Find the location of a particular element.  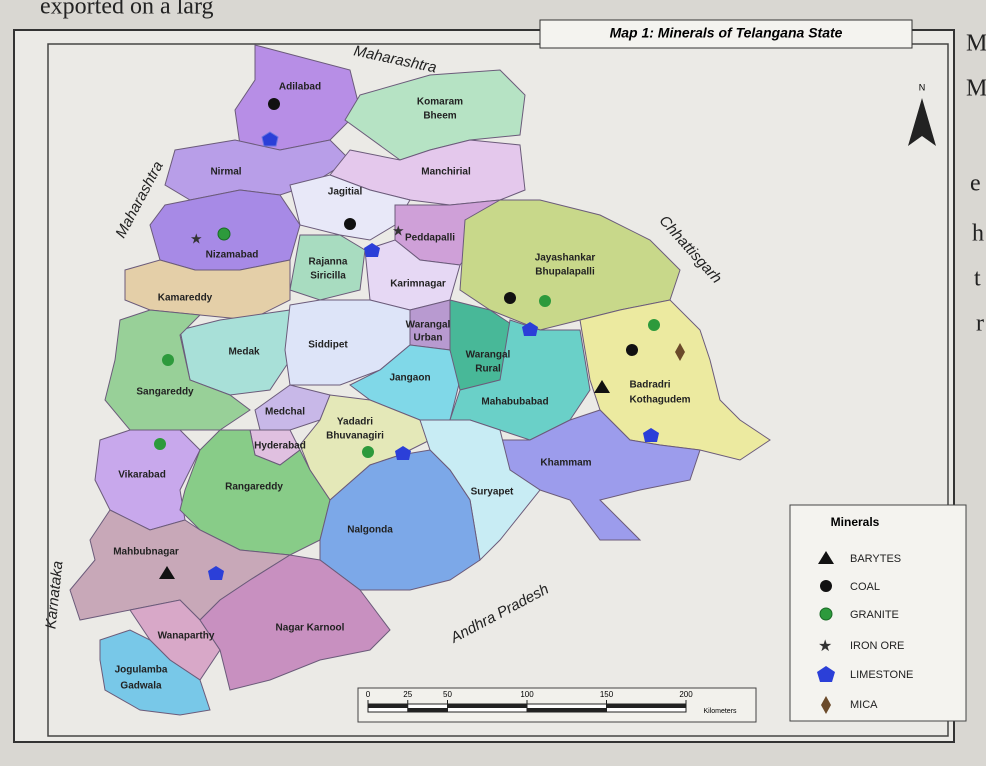

scale-tick-label: 150 is located at coordinates (607, 694).